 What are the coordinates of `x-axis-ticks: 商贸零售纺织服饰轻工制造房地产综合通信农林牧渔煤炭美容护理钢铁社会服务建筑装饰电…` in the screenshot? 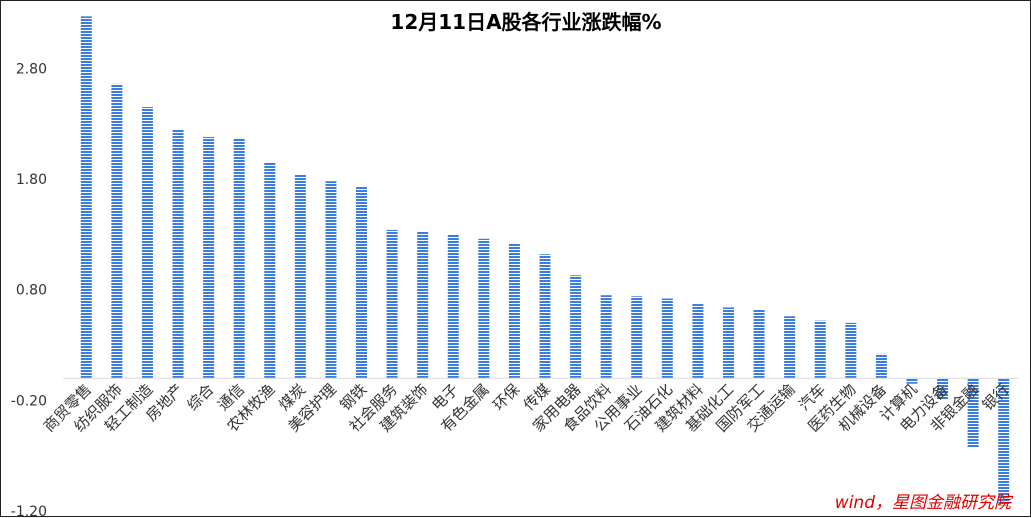 It's located at (526, 407).